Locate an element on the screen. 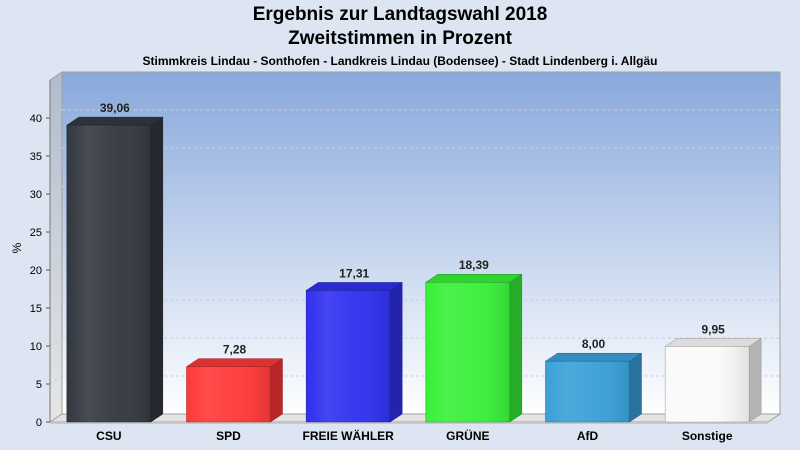  plot-side-wall is located at coordinates (56, 247).